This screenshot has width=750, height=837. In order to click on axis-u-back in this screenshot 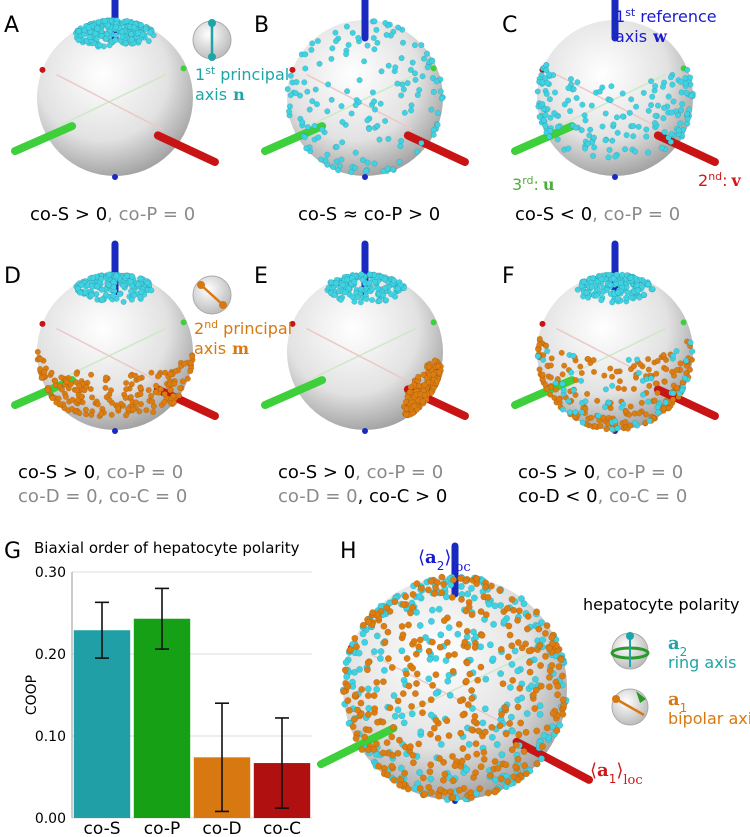, I will do `click(183, 68)`.